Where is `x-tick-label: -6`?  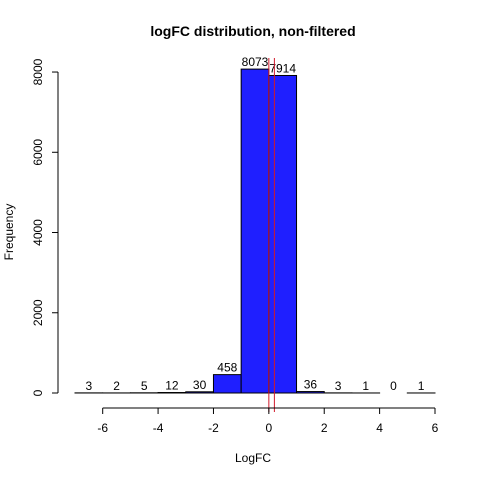 x-tick-label: -6 is located at coordinates (102, 428).